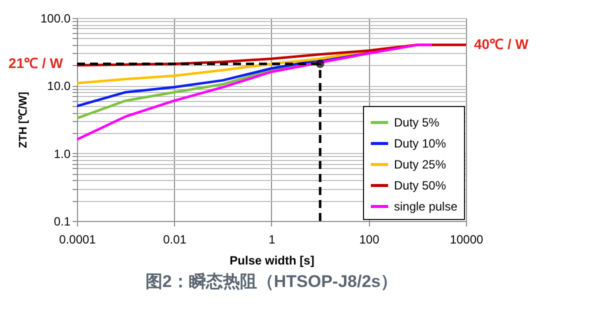  I want to click on legend-label: Duty 5%, so click(417, 123).